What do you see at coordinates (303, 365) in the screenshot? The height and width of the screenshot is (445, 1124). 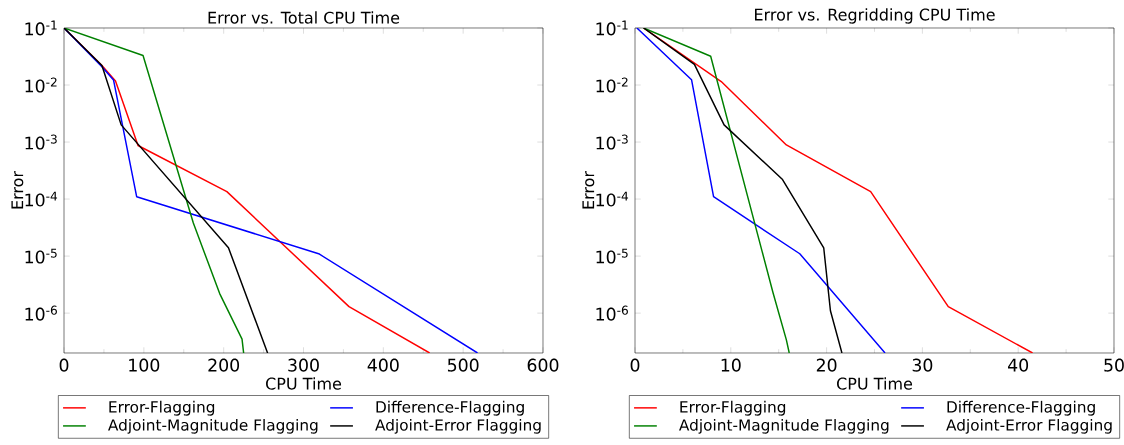 I see `x-tick-label: 300` at bounding box center [303, 365].